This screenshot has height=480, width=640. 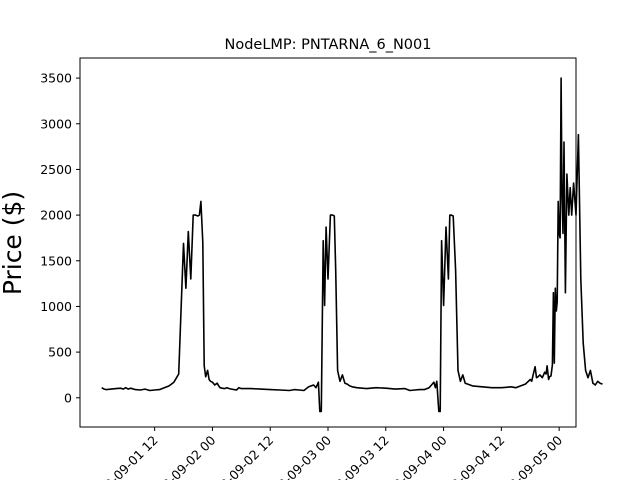 What do you see at coordinates (68, 397) in the screenshot?
I see `y-tick-label: 0` at bounding box center [68, 397].